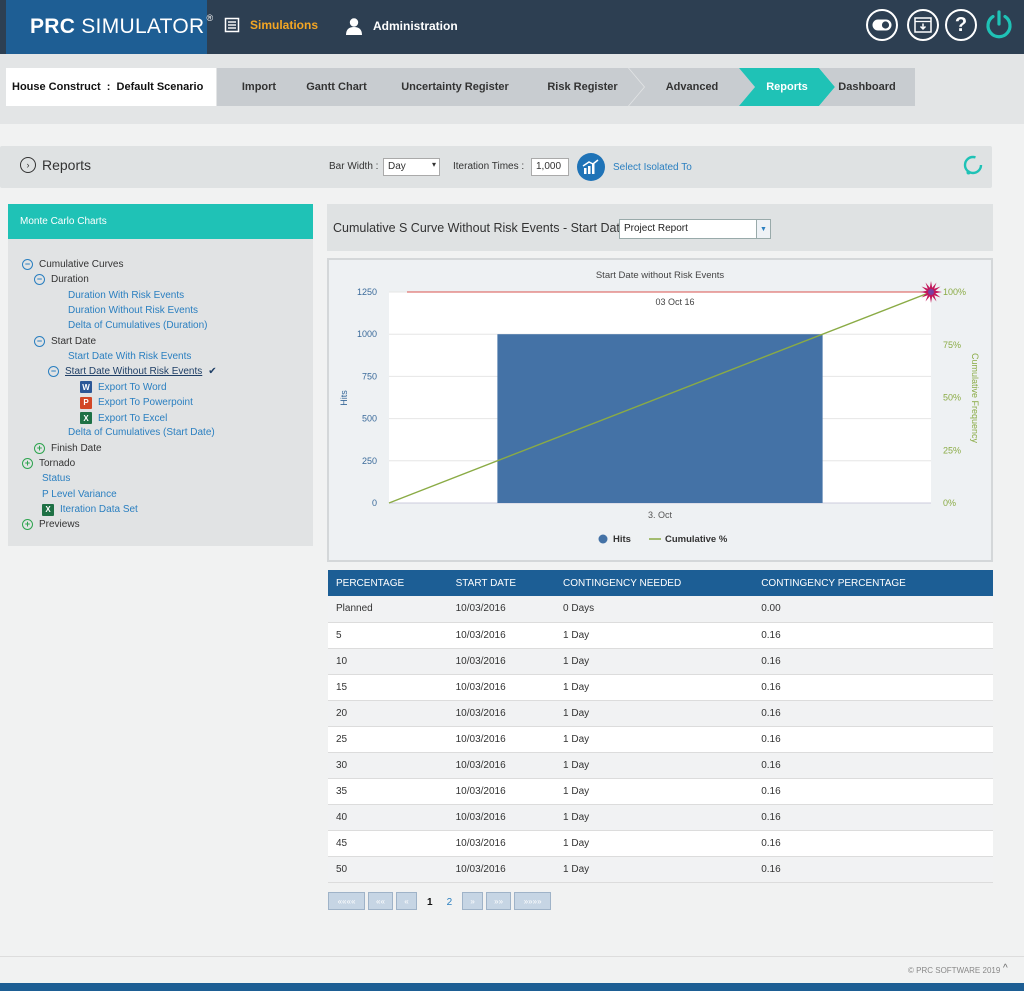 This screenshot has width=1024, height=991. I want to click on tree-item-finish-date: + Finish Date, so click(68, 448).